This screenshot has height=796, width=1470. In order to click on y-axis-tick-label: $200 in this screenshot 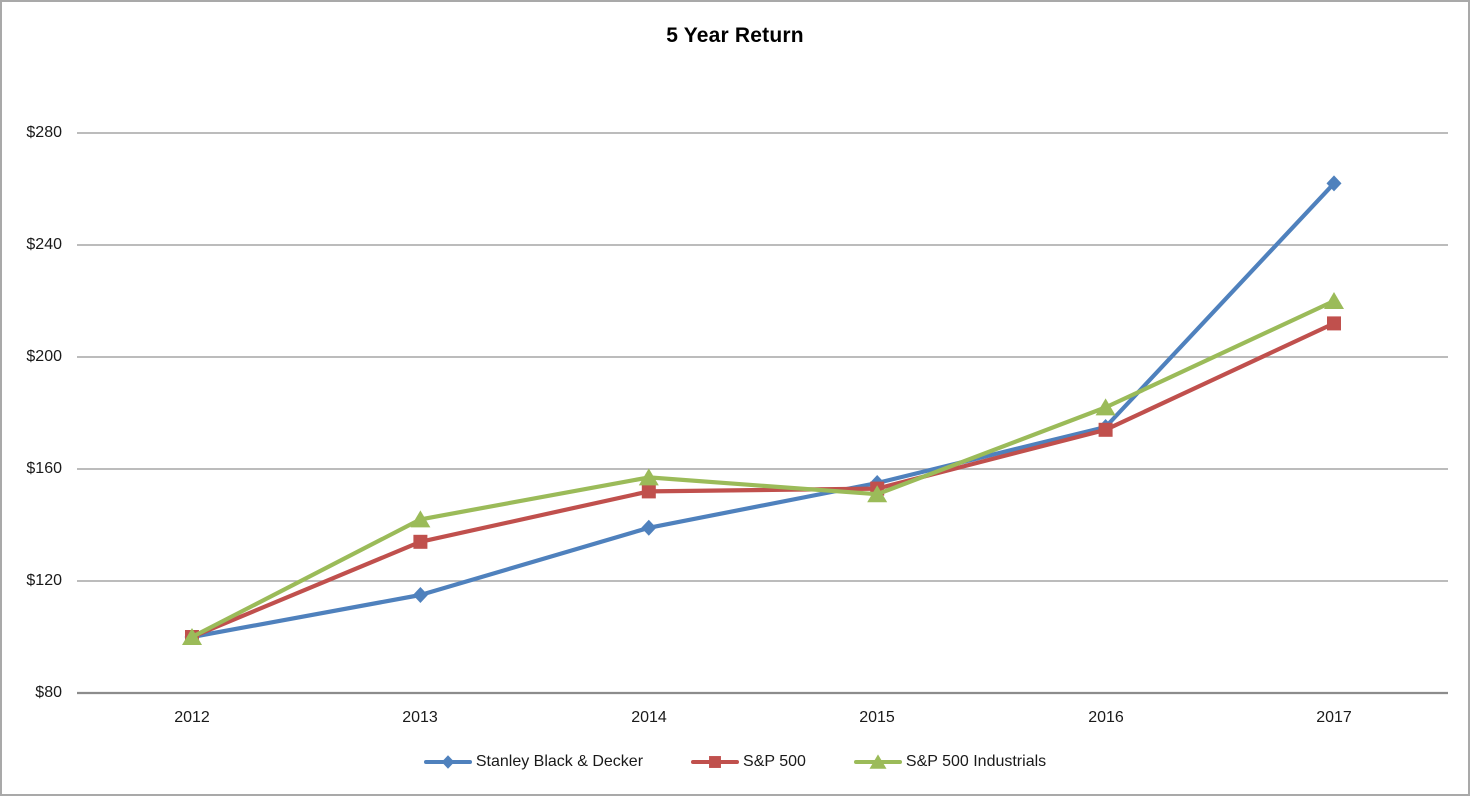, I will do `click(44, 356)`.